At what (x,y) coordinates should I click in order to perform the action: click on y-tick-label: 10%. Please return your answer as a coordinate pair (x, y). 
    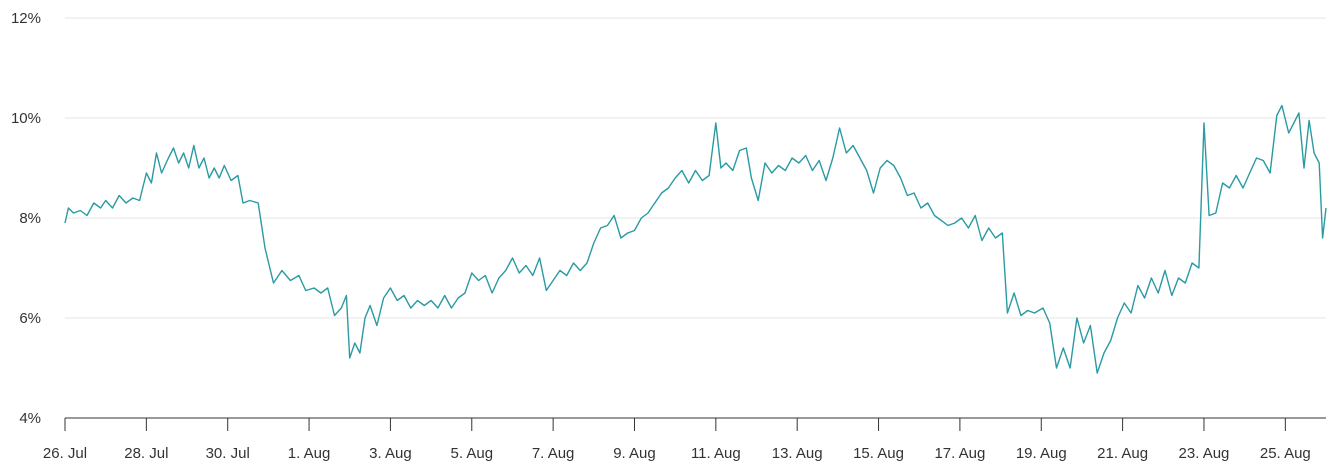
    Looking at the image, I should click on (26, 118).